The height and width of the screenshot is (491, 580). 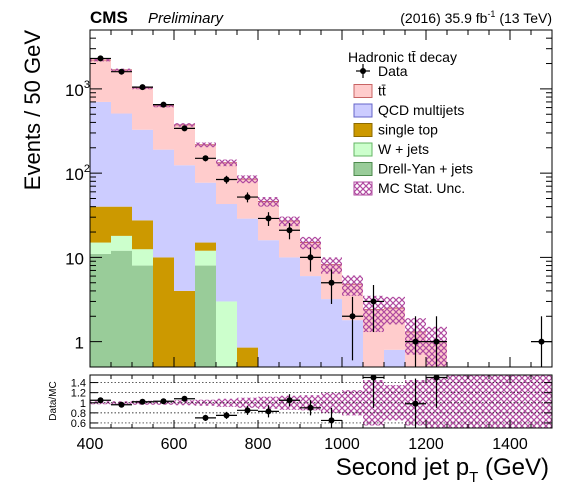 I want to click on lumi-label: (2016) 35.9 fb-1 (13 TeV), so click(x=476, y=17).